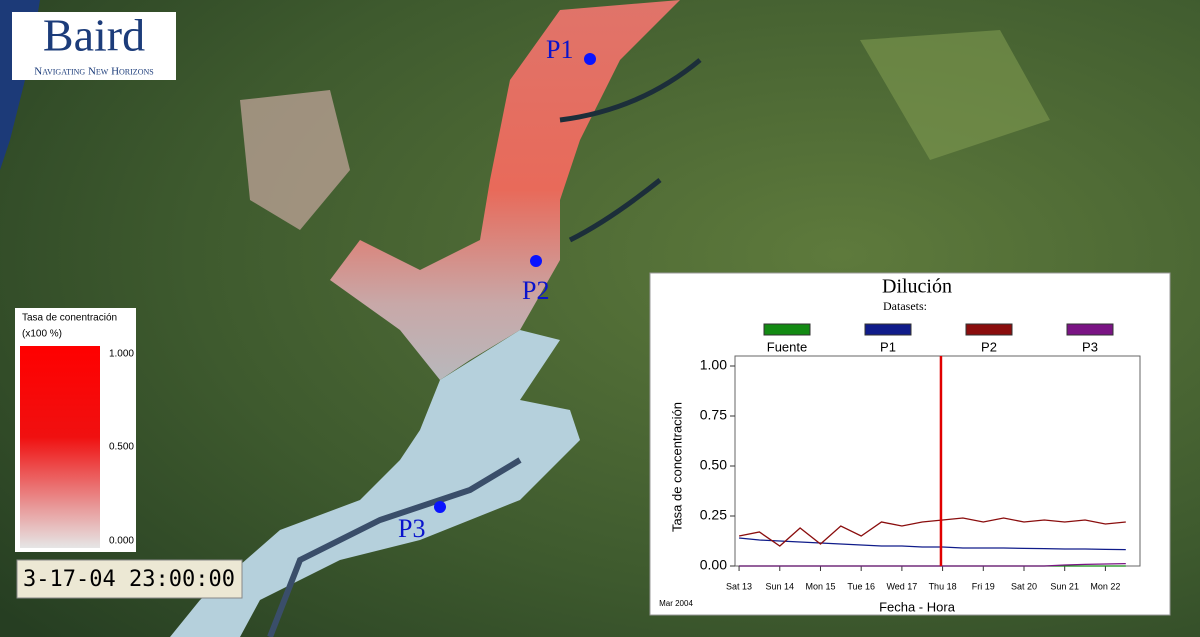 The width and height of the screenshot is (1200, 637). Describe the element at coordinates (60, 447) in the screenshot. I see `colorbar` at that location.